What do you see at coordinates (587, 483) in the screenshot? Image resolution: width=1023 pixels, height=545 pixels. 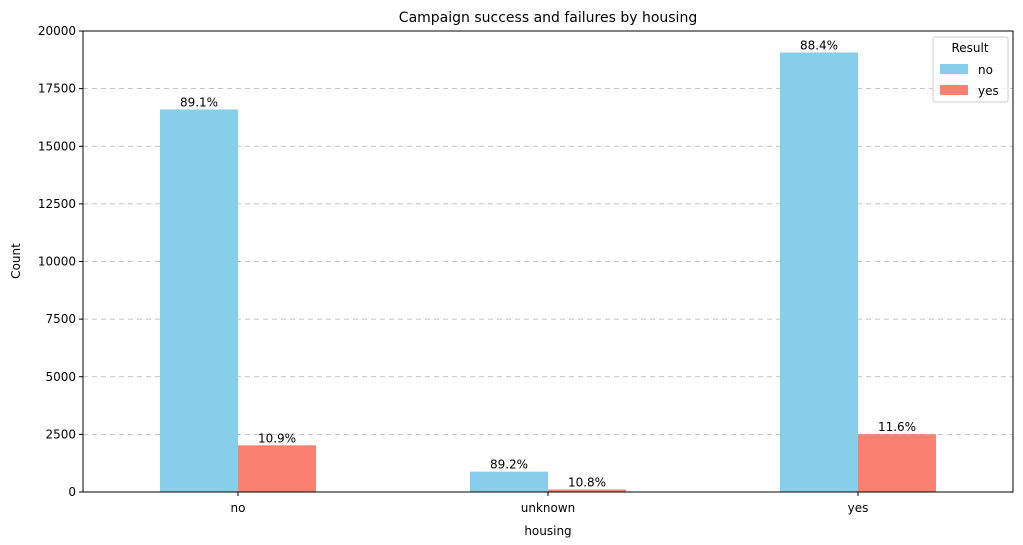 I see `bar-label: 10.8%` at bounding box center [587, 483].